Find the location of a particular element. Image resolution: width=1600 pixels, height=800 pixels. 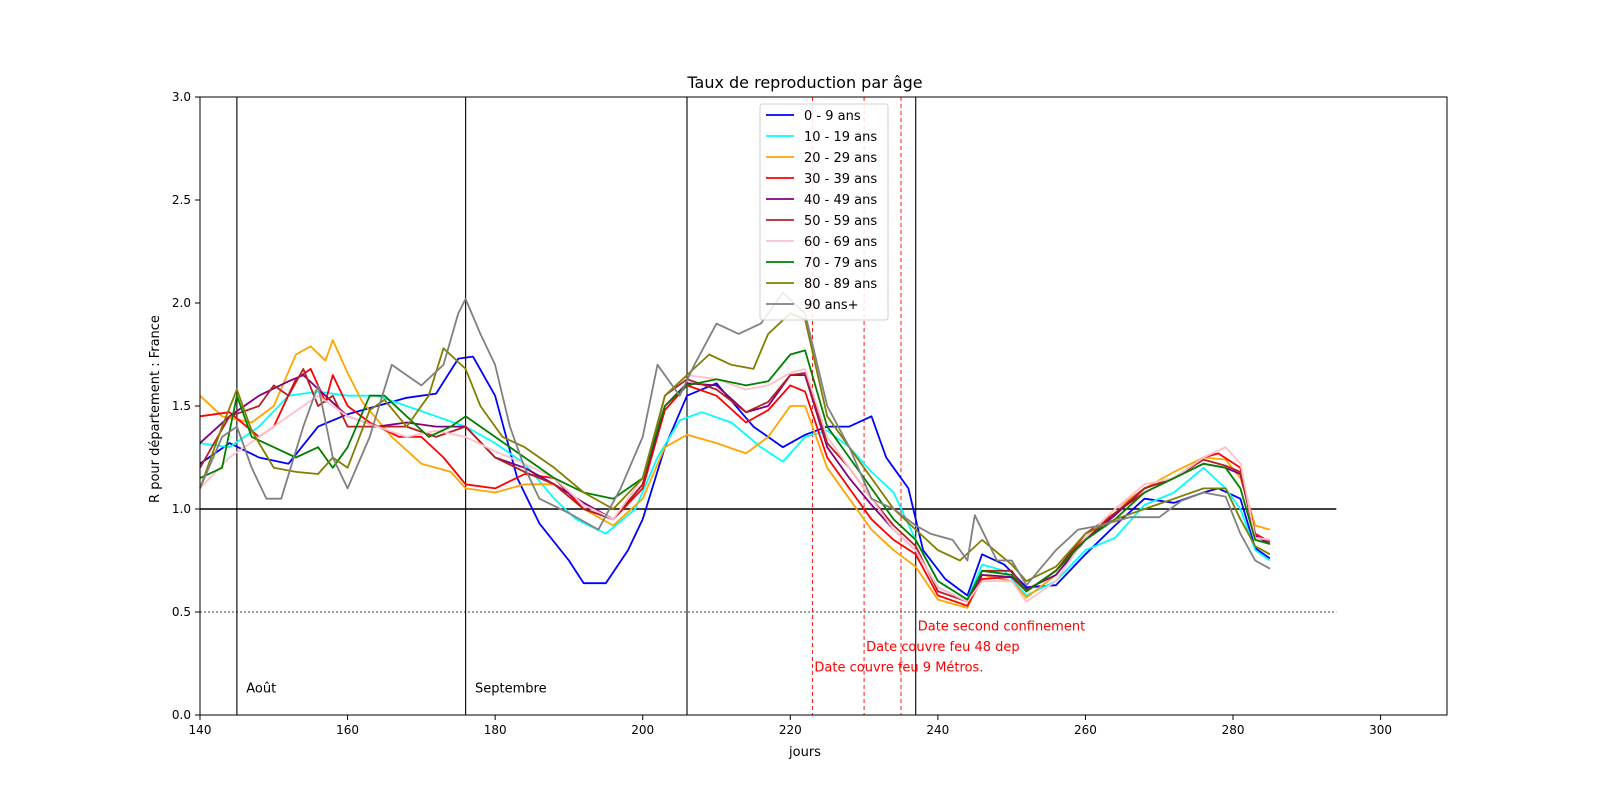

x-axis-label: jours is located at coordinates (804, 752).